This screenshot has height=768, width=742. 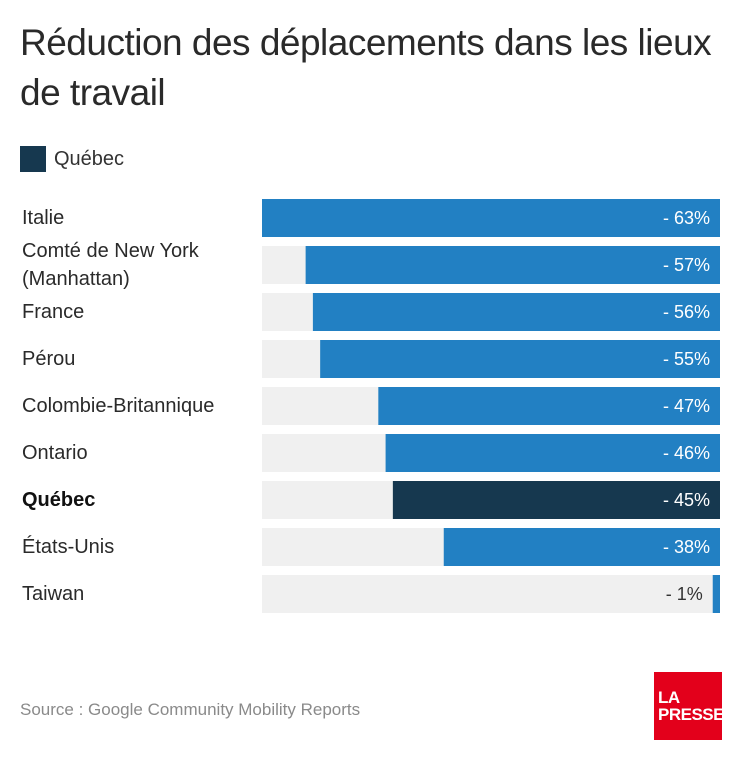 I want to click on value-label: - 47%, so click(x=686, y=406).